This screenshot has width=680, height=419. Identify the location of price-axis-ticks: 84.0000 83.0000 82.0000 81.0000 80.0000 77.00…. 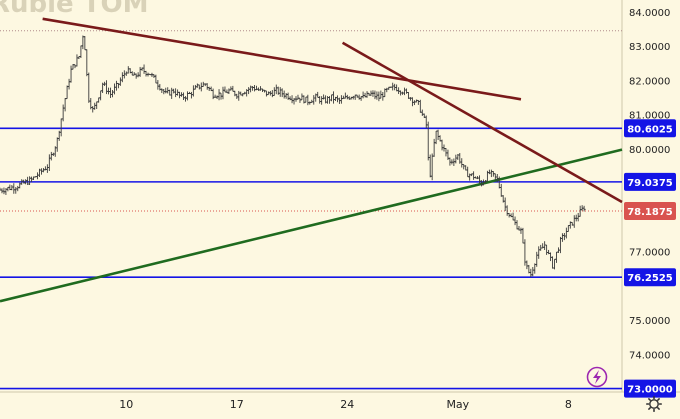
(649, 184).